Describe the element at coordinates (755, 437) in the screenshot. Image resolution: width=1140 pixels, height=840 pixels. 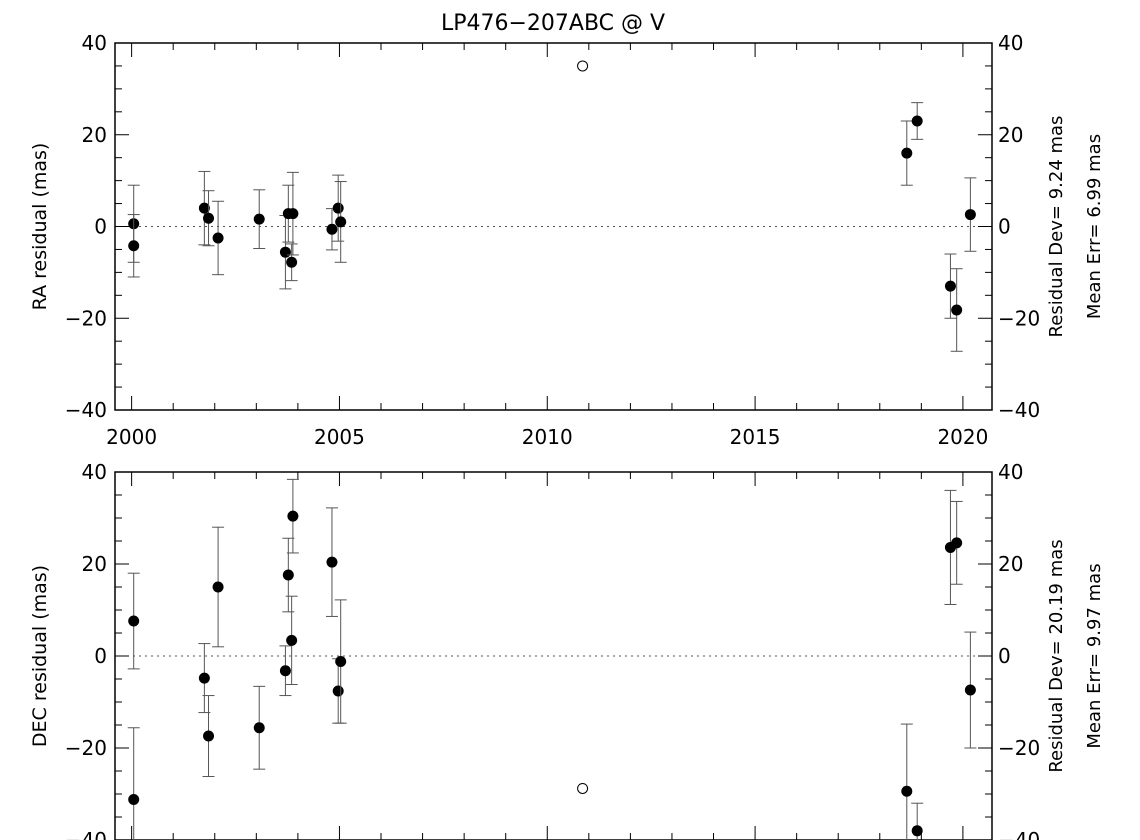
I see `x-tick-label: 2015` at that location.